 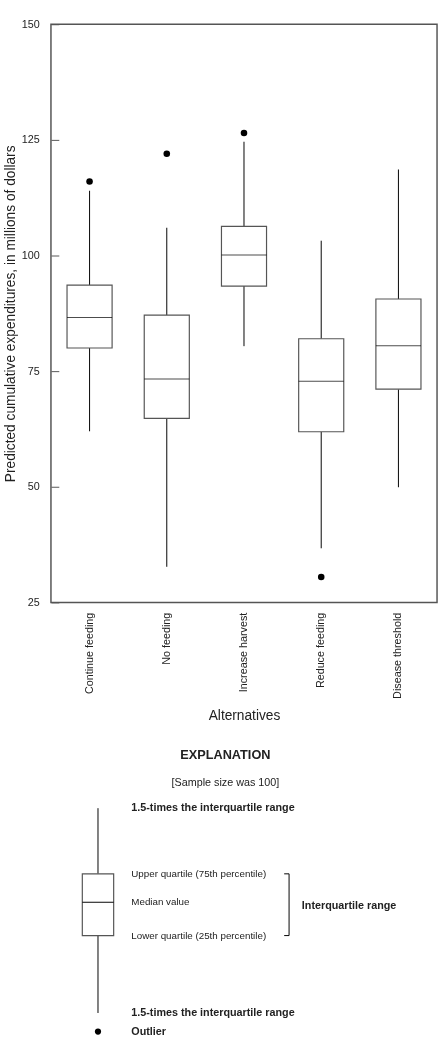 What do you see at coordinates (397, 655) in the screenshot?
I see `x-tick-label: Disease threshold` at bounding box center [397, 655].